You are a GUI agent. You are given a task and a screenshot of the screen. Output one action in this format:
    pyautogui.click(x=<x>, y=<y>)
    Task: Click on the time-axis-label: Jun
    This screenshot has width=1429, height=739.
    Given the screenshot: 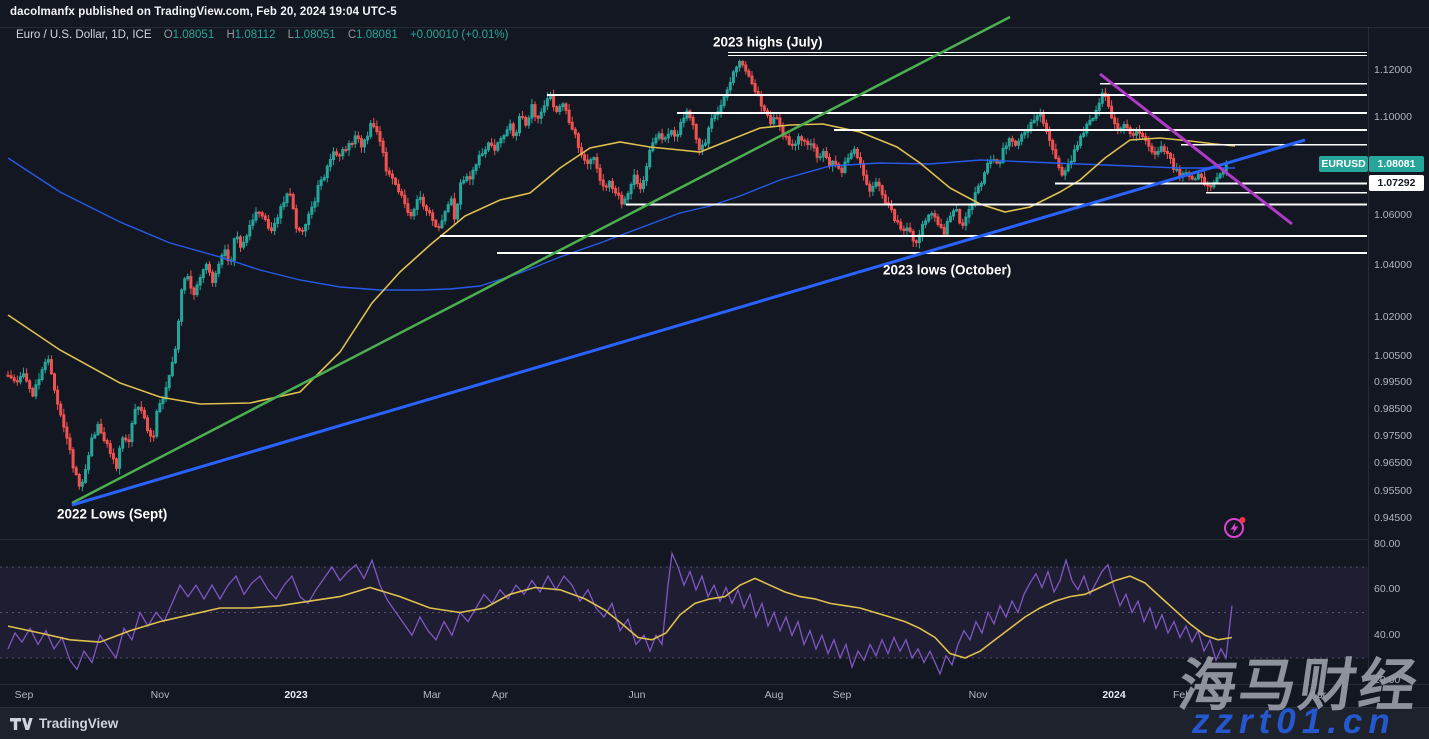 What is the action you would take?
    pyautogui.click(x=637, y=695)
    